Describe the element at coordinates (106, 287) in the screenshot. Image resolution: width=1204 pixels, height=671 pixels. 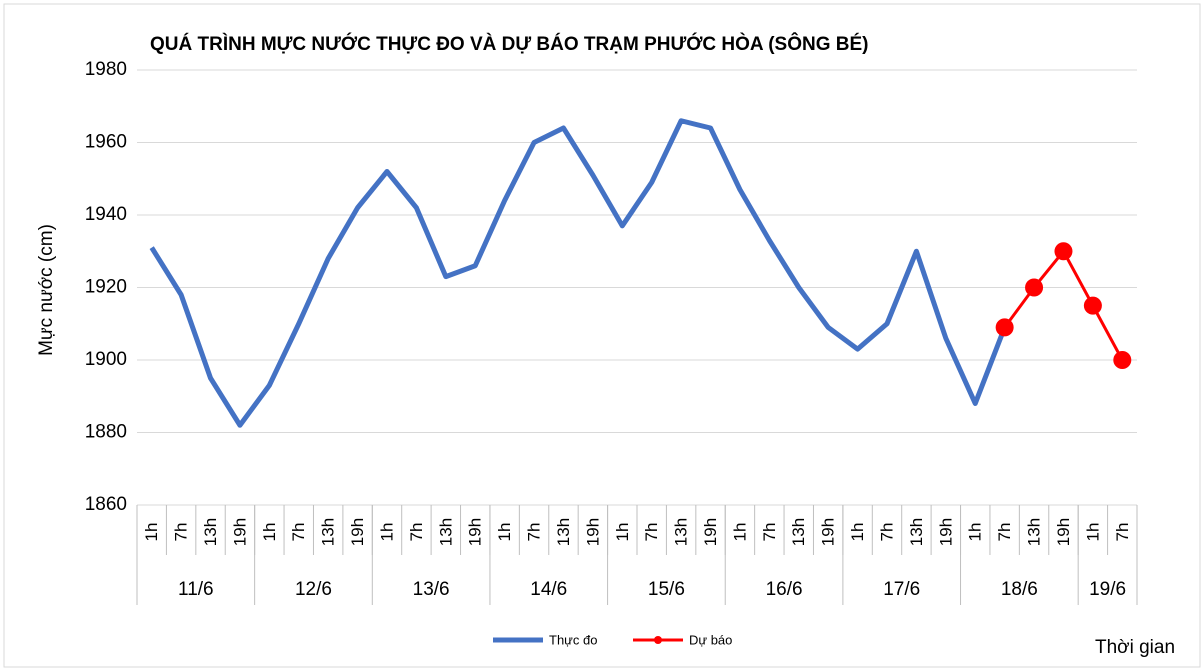
I see `y-tick-label: 1920` at that location.